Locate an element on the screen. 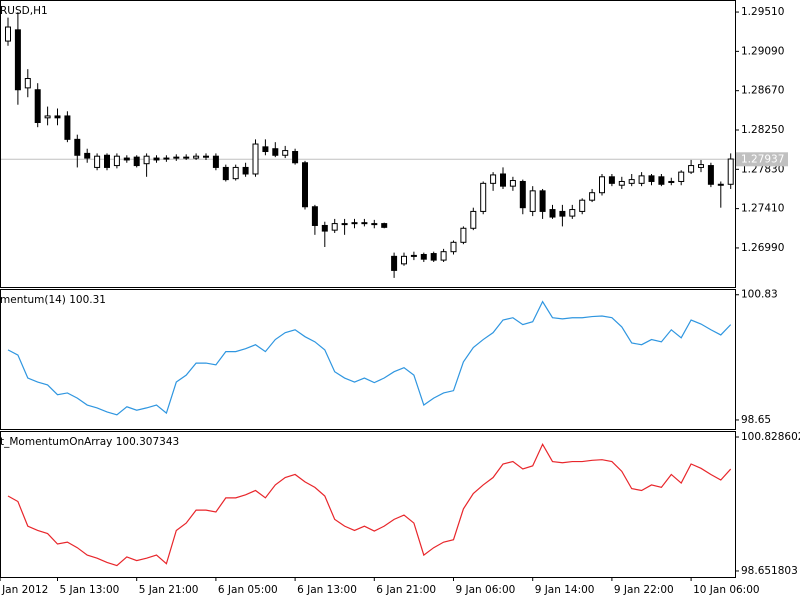  x-tick-label: 6 Jan 05:00 is located at coordinates (248, 590).